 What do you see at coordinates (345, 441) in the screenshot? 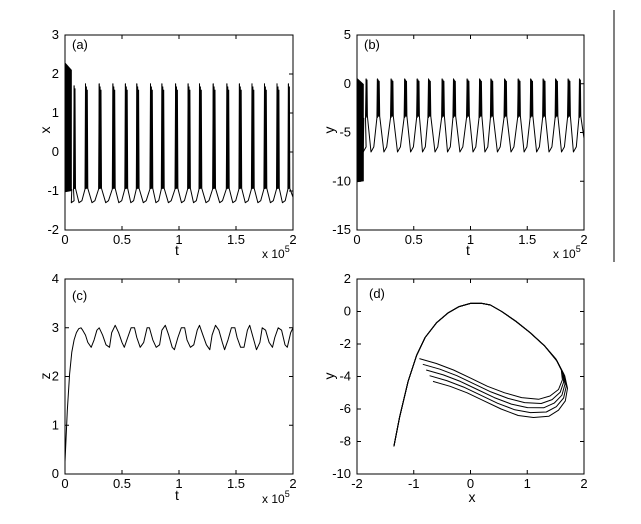
I see `y-tick-label: -8` at bounding box center [345, 441].